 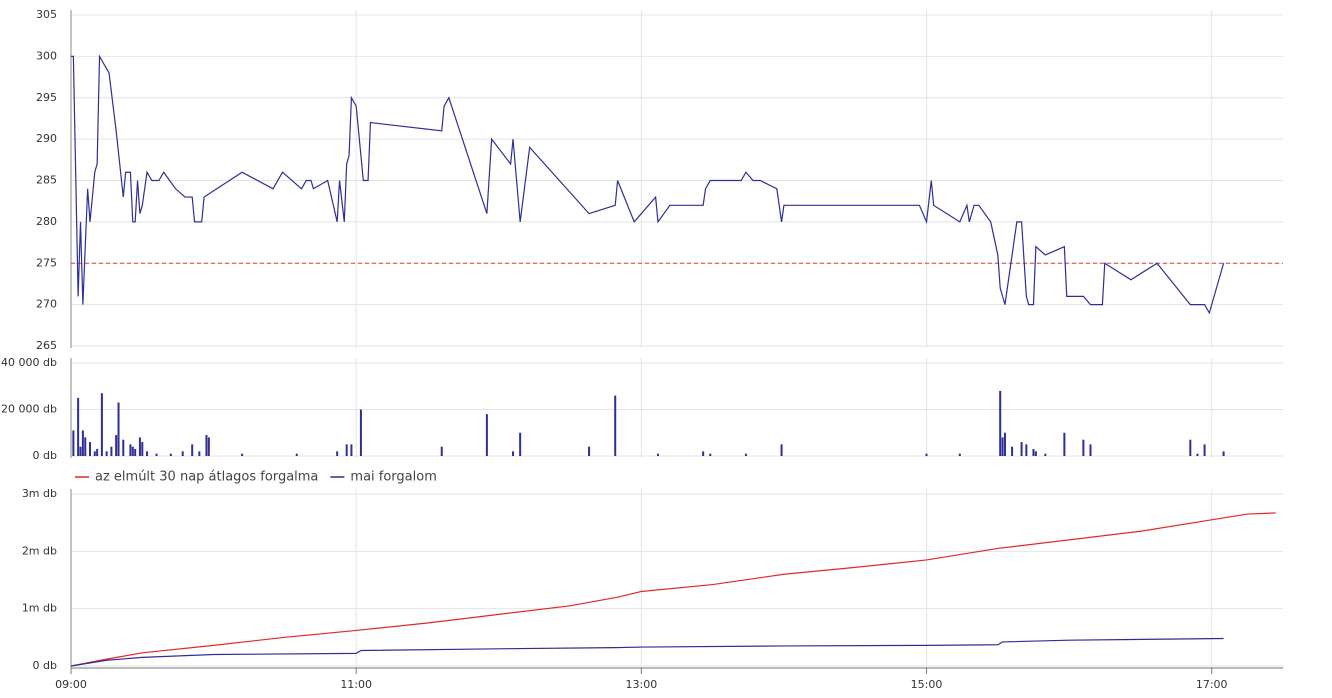 I want to click on x-tick-label: 13:00, so click(x=642, y=684).